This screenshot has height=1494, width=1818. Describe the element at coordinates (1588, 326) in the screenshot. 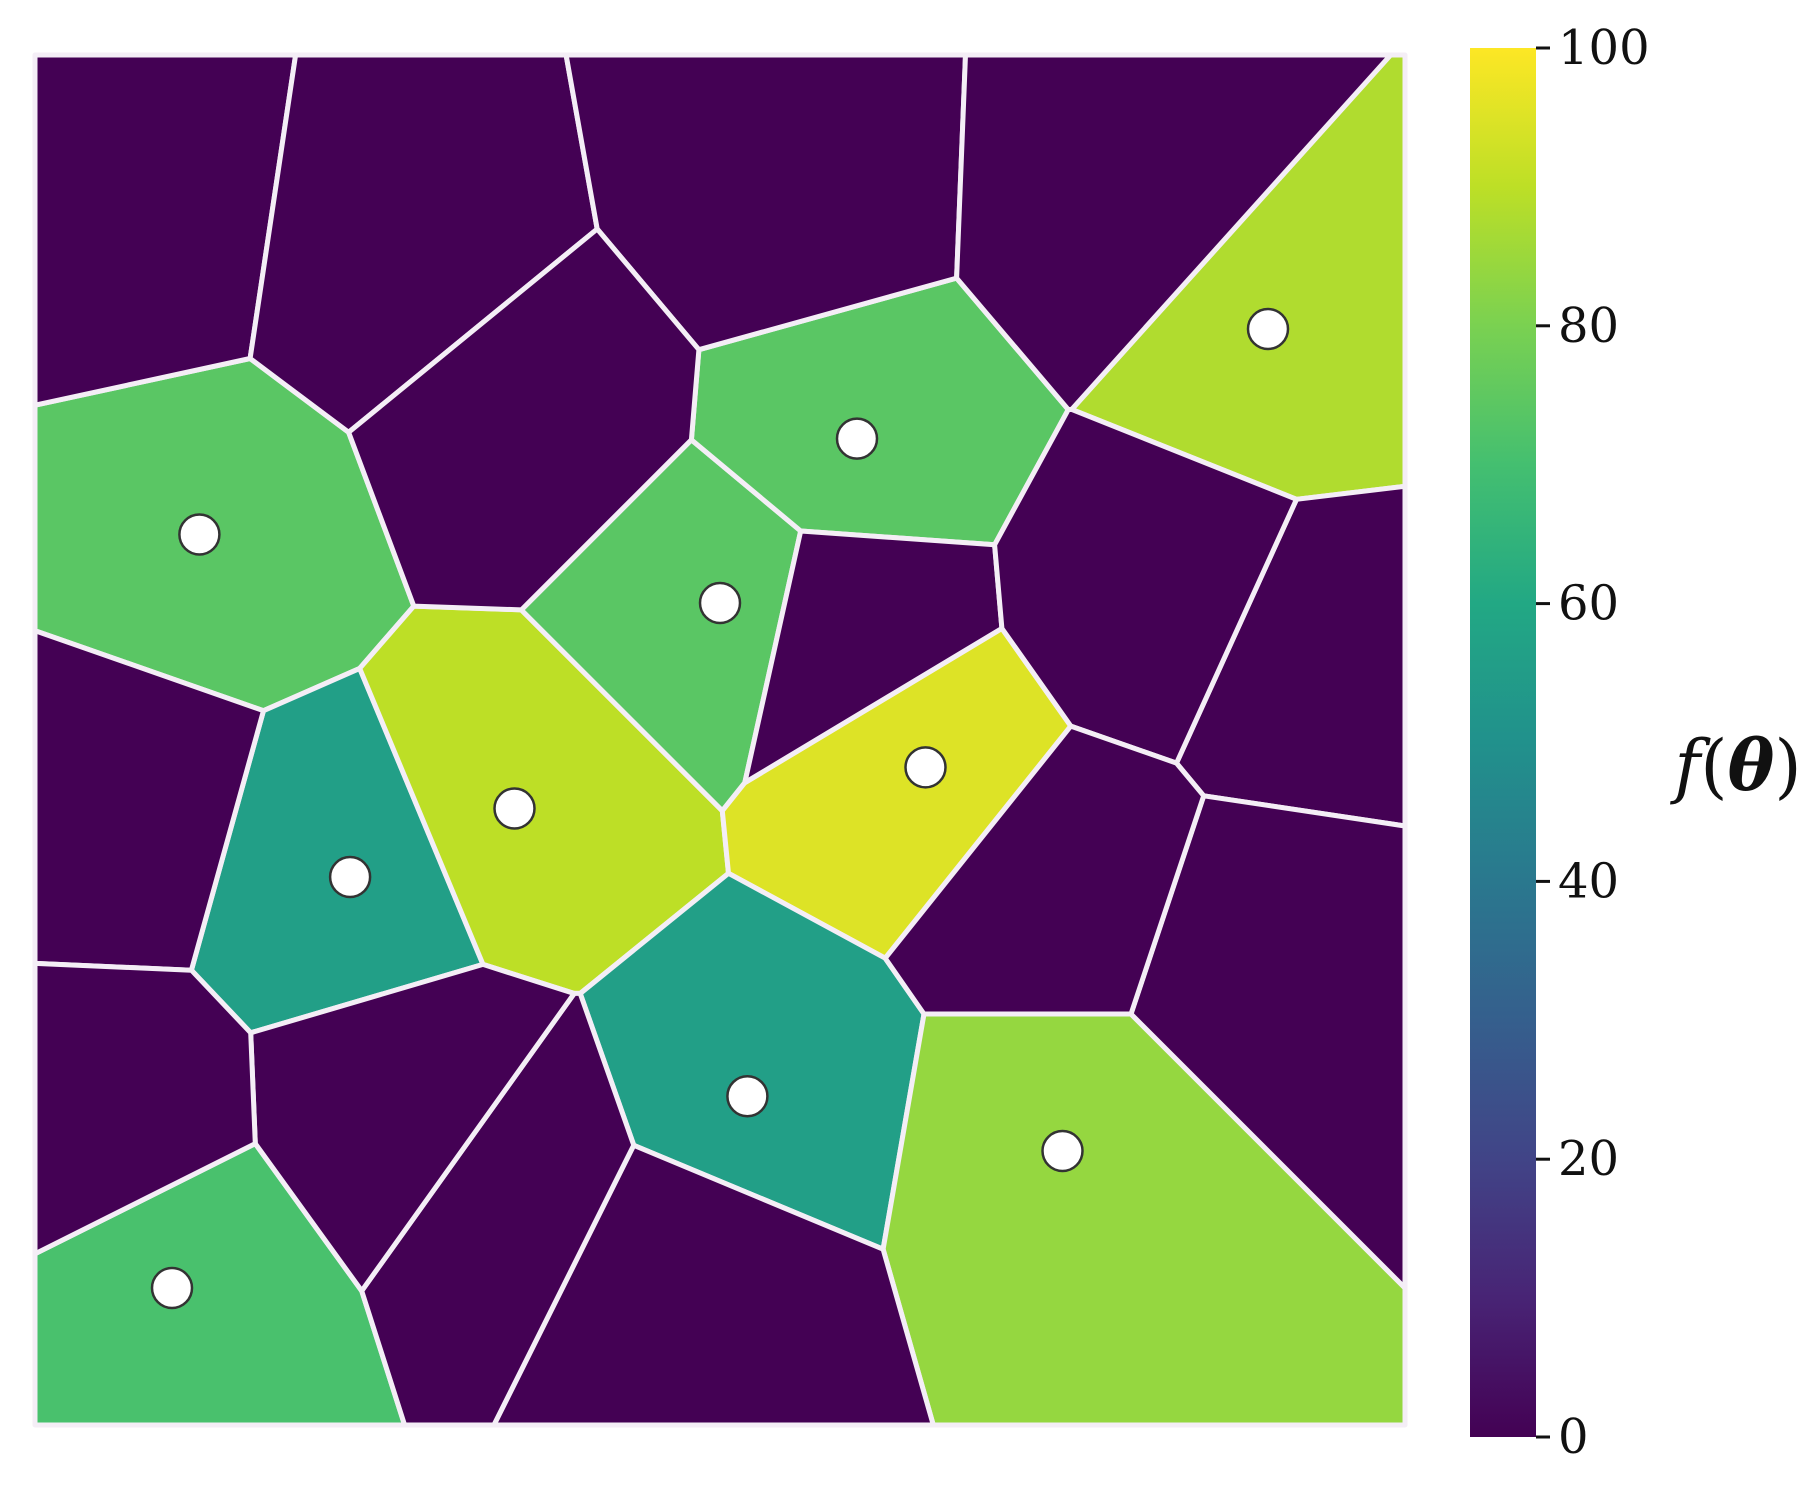

I see `colorbar-tick-label: 80` at that location.